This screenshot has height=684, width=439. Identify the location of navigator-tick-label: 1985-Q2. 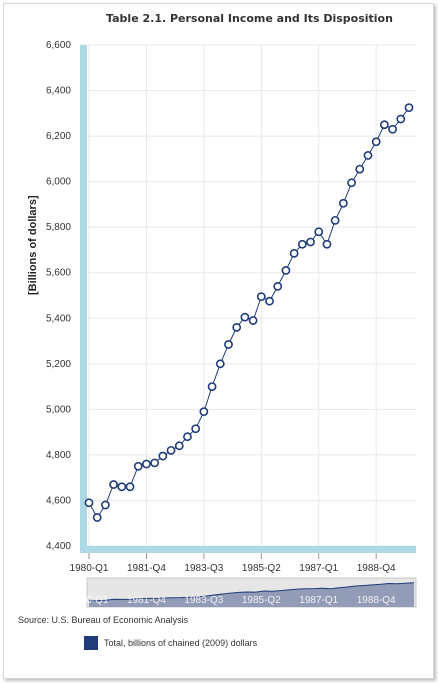
(261, 600).